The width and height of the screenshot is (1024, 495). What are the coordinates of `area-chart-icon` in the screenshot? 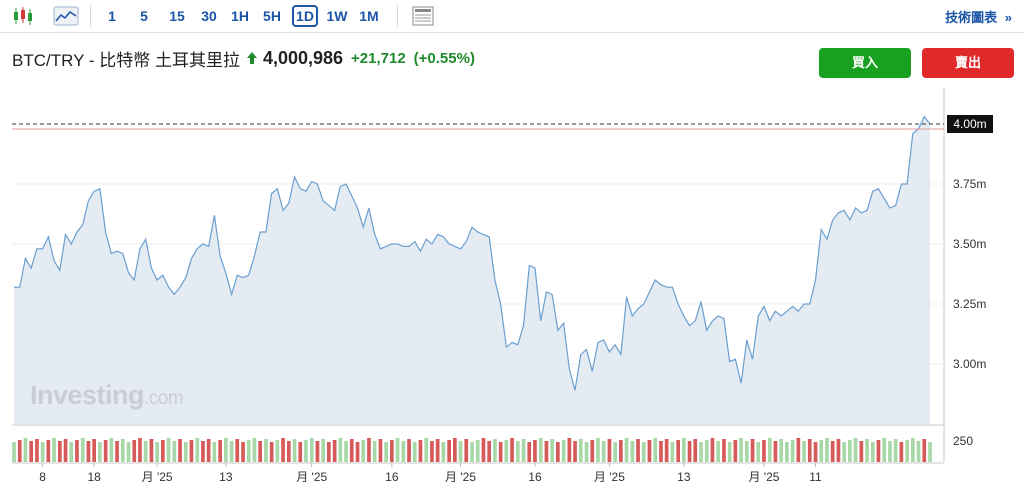 It's located at (66, 16).